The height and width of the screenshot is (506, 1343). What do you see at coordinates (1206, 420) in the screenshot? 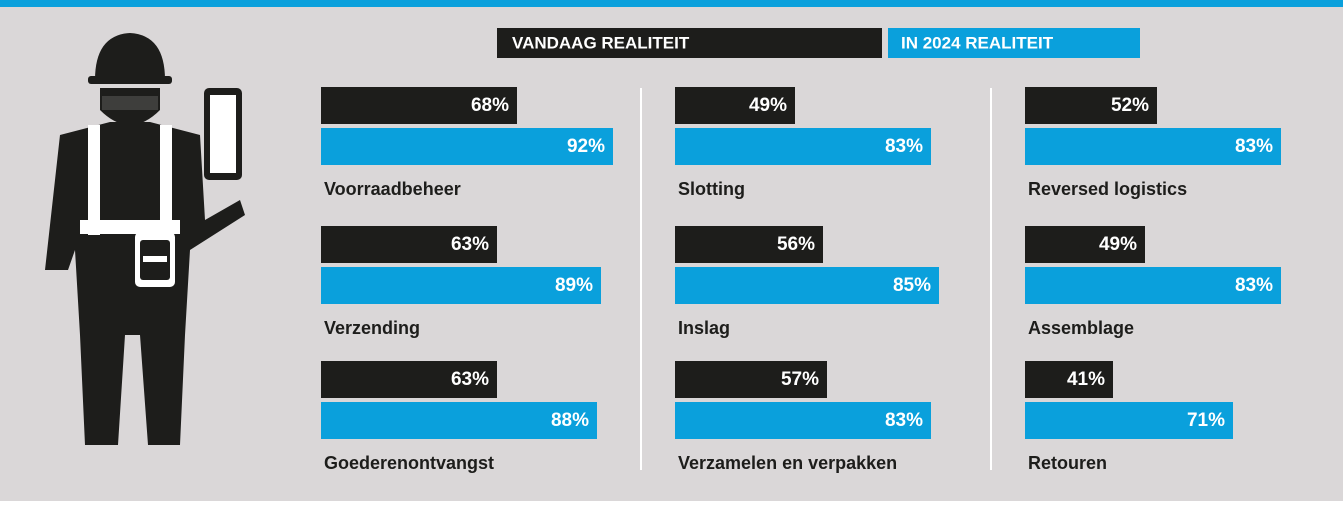
I see `bar-value-label: 71%` at bounding box center [1206, 420].